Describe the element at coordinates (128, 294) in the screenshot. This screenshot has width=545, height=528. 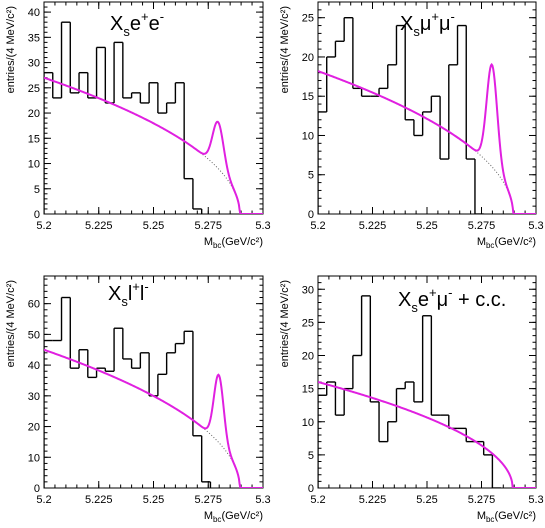
I see `panel-title: Xsl+l-` at that location.